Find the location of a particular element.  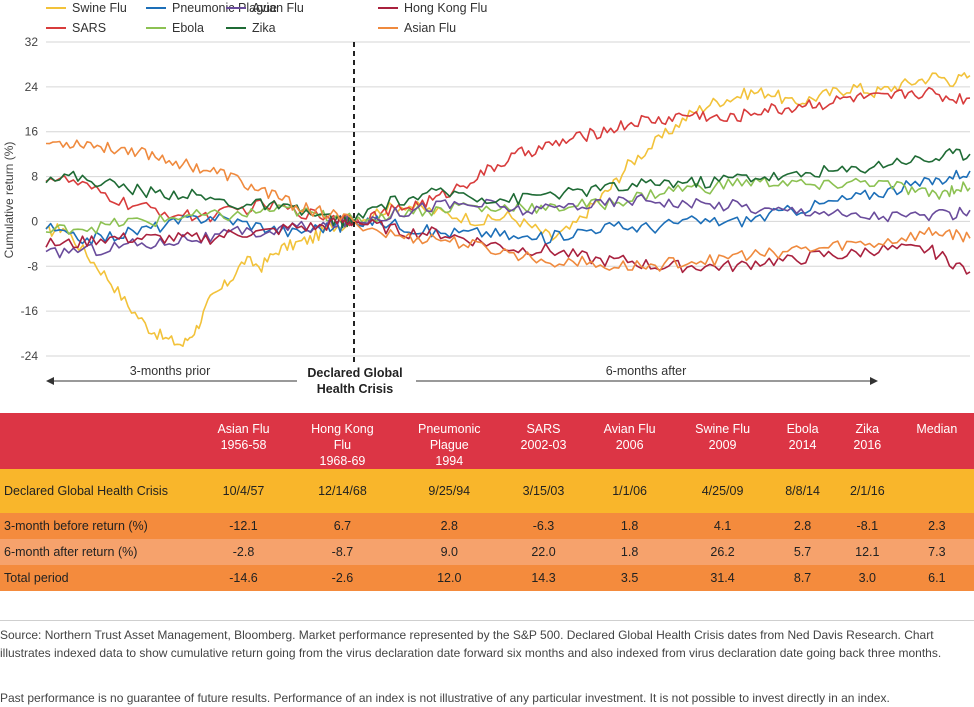

table-column-header: Avian Flu 2006 is located at coordinates (629, 437).